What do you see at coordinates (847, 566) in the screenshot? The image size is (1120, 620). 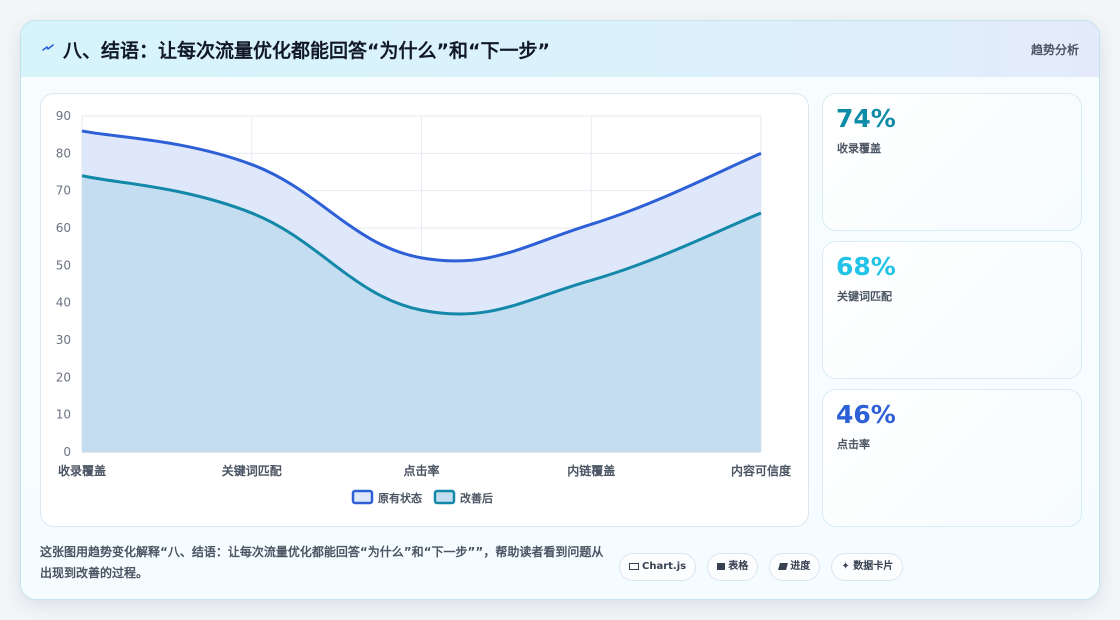 I see `sparkle-icon: ✦` at bounding box center [847, 566].